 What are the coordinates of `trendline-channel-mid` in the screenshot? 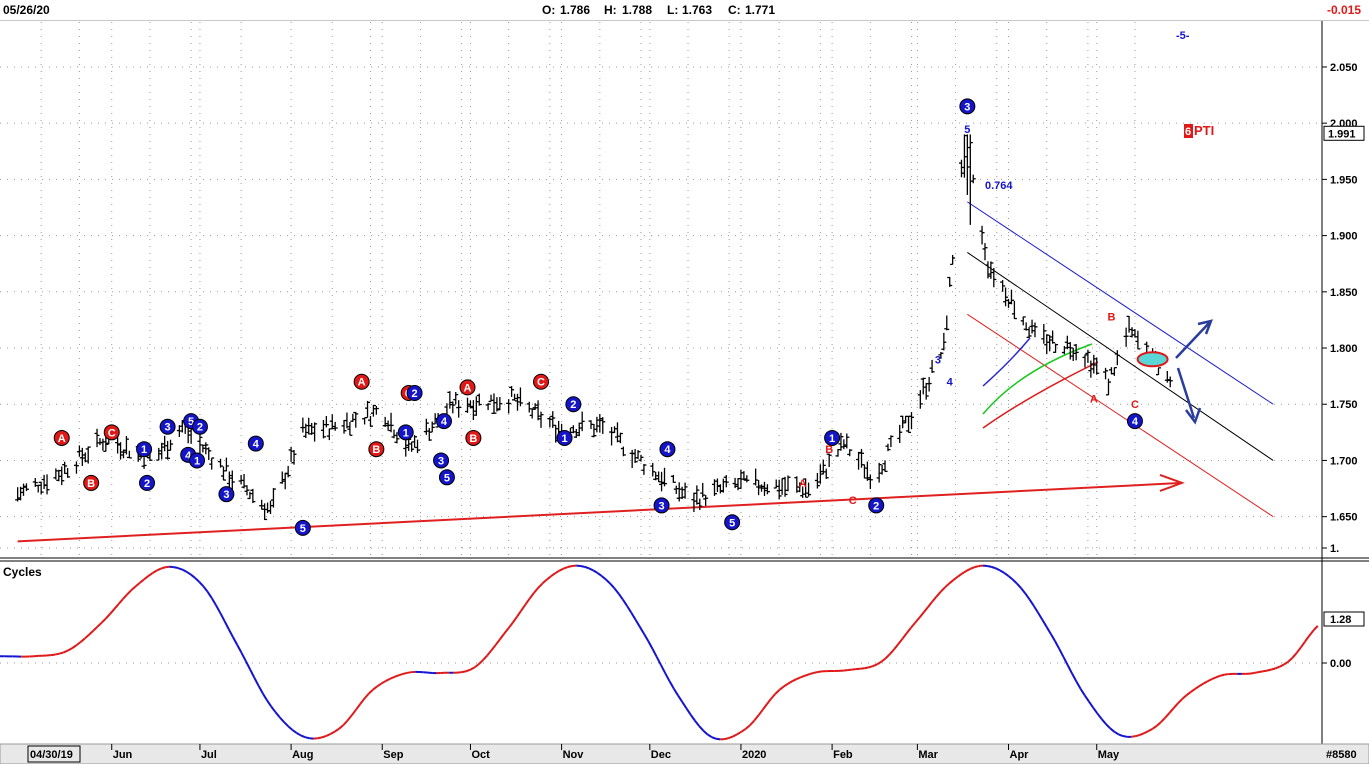 It's located at (1120, 356).